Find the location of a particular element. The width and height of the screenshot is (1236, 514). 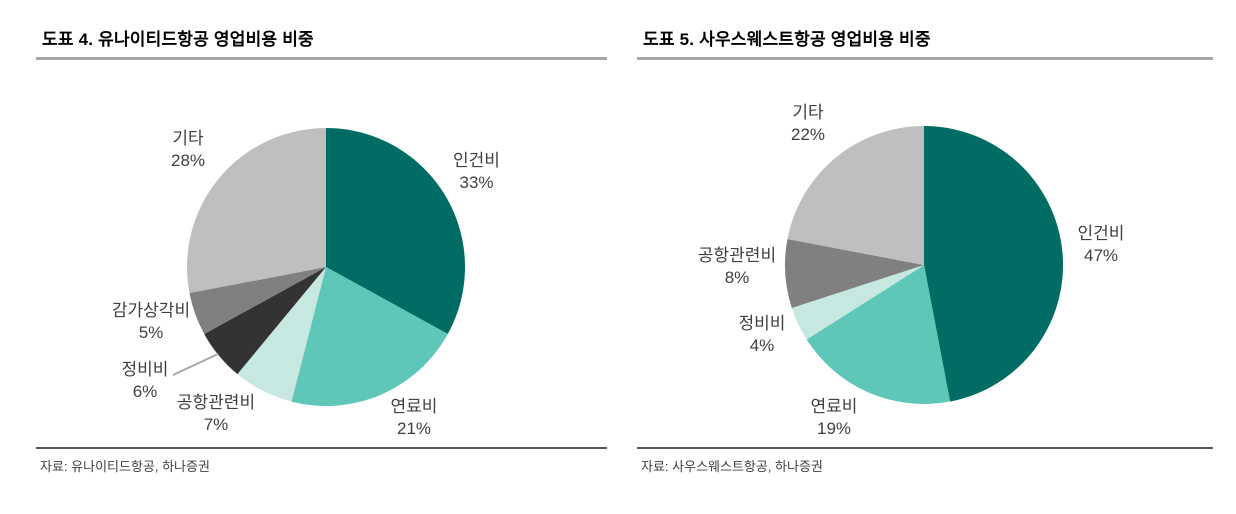

slice-percent: 47% is located at coordinates (1101, 255).